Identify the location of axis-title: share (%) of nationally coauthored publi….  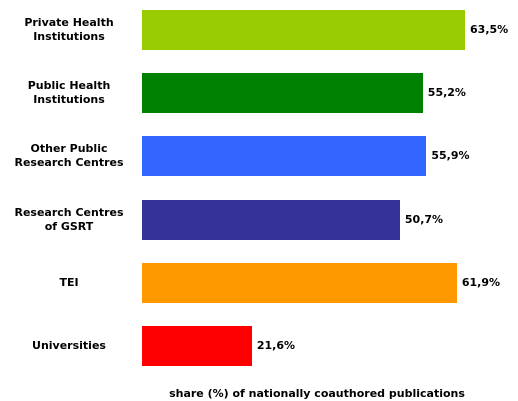
(317, 393).